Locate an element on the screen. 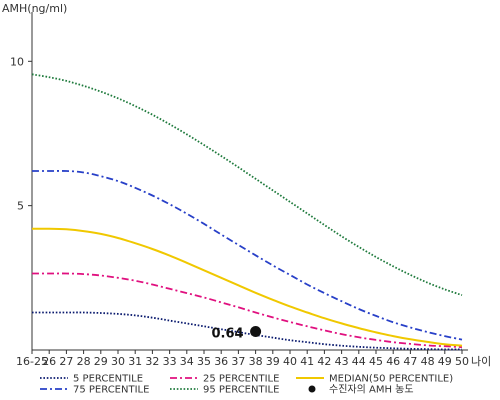 Image resolution: width=500 pixels, height=400 pixels. x-tick-label: 36 is located at coordinates (221, 361).